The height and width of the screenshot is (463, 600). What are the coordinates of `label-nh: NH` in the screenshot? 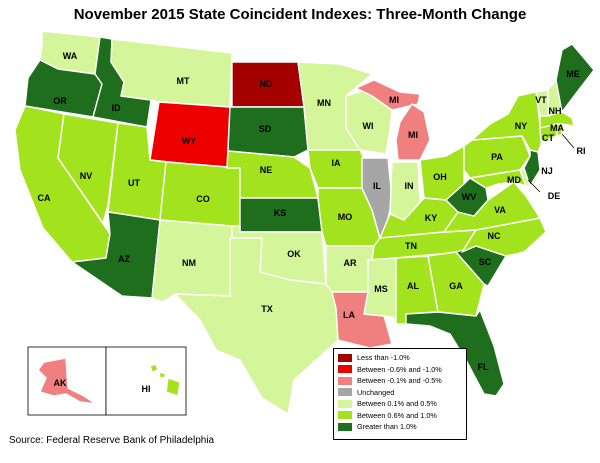 It's located at (555, 111).